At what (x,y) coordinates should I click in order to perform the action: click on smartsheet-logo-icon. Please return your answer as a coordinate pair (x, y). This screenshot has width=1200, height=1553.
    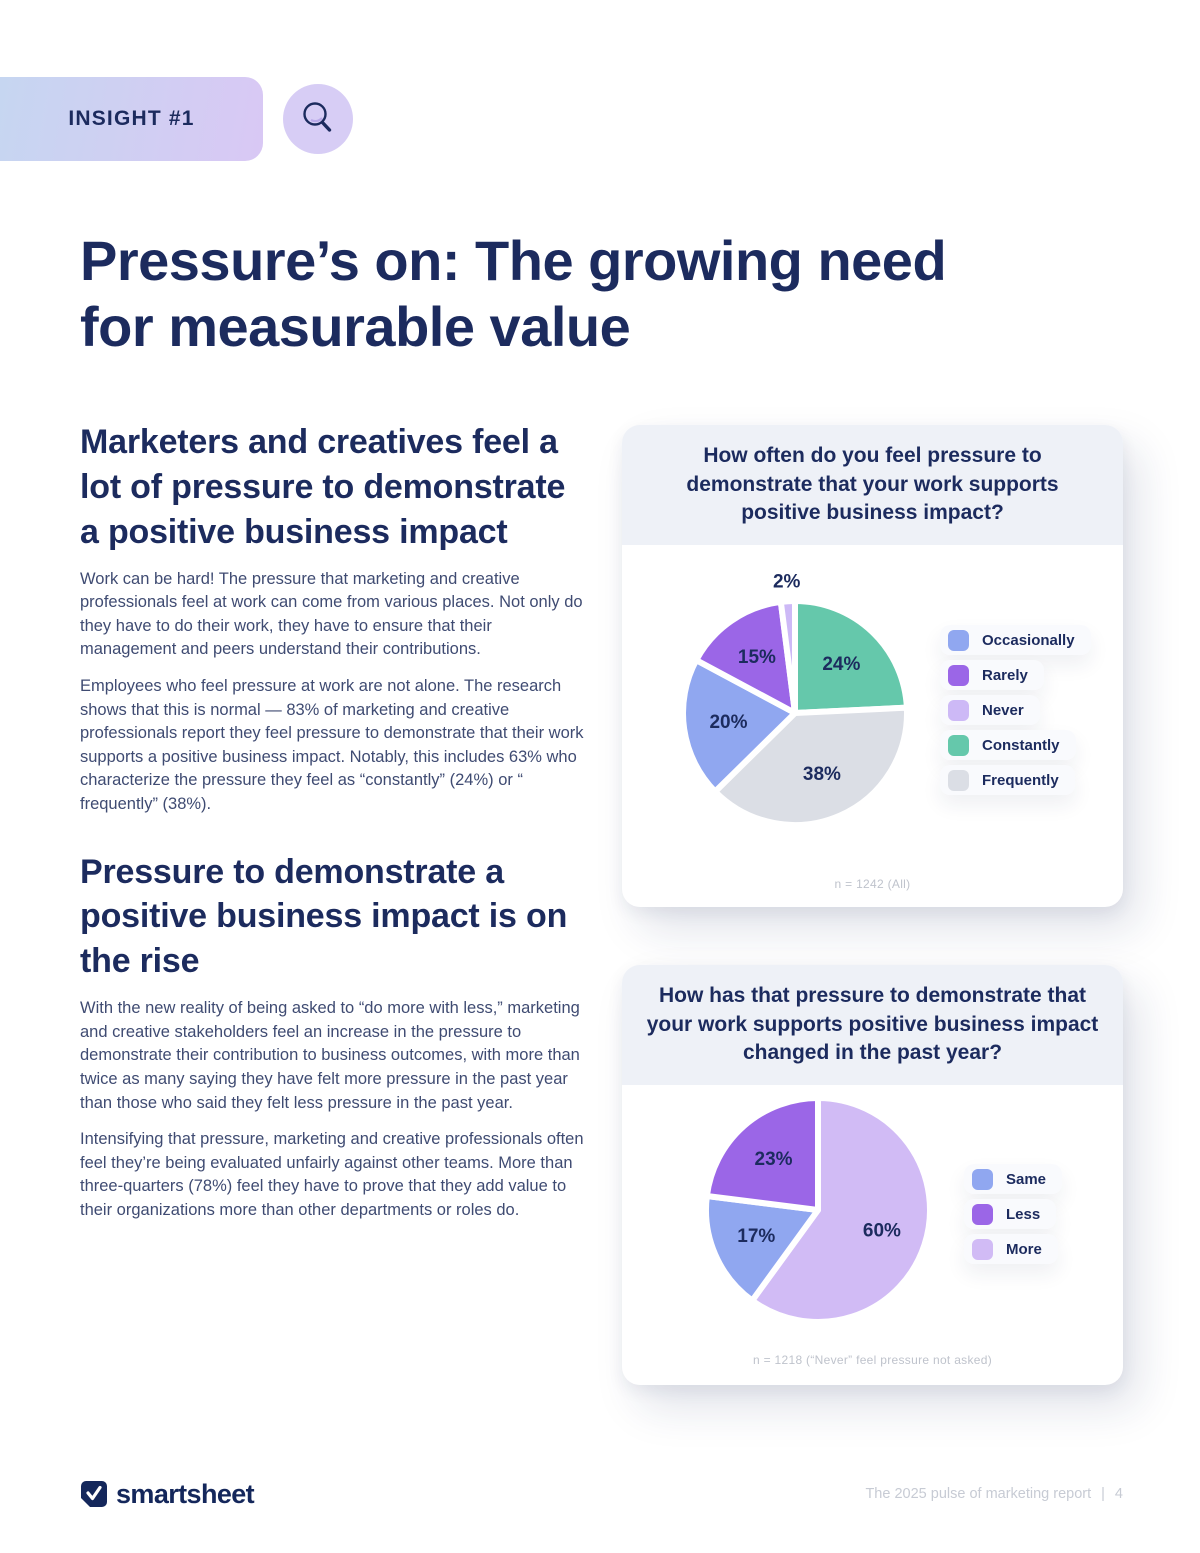
    Looking at the image, I should click on (94, 1494).